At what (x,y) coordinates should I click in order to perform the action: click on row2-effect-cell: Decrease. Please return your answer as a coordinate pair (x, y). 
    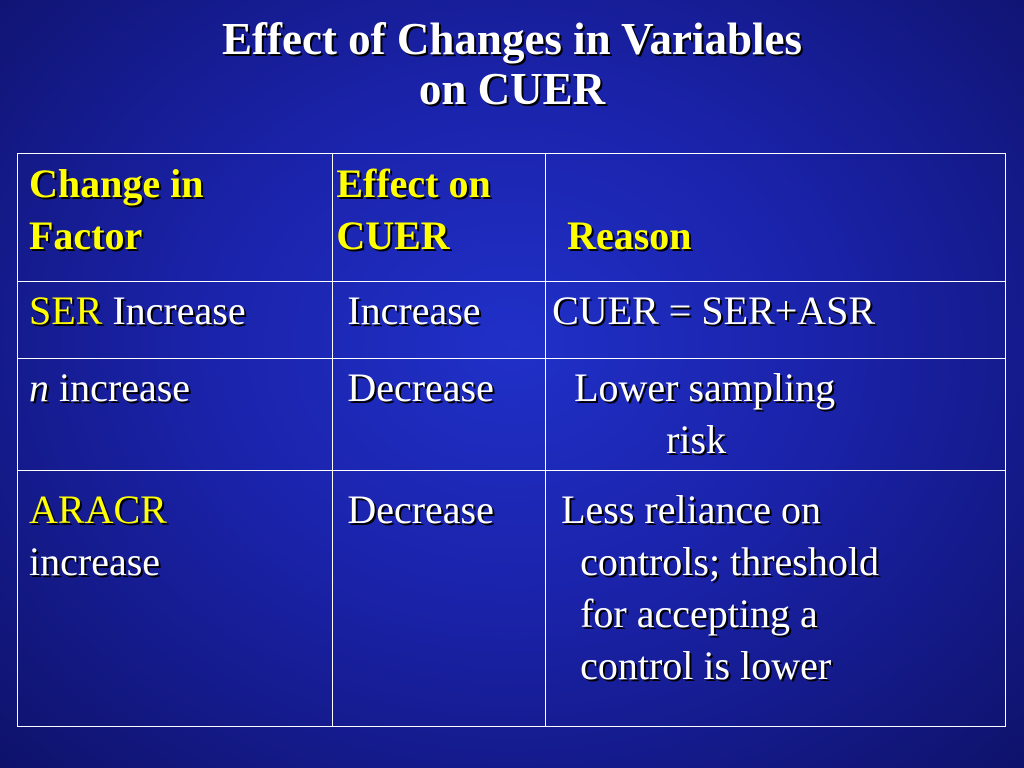
    Looking at the image, I should click on (439, 414).